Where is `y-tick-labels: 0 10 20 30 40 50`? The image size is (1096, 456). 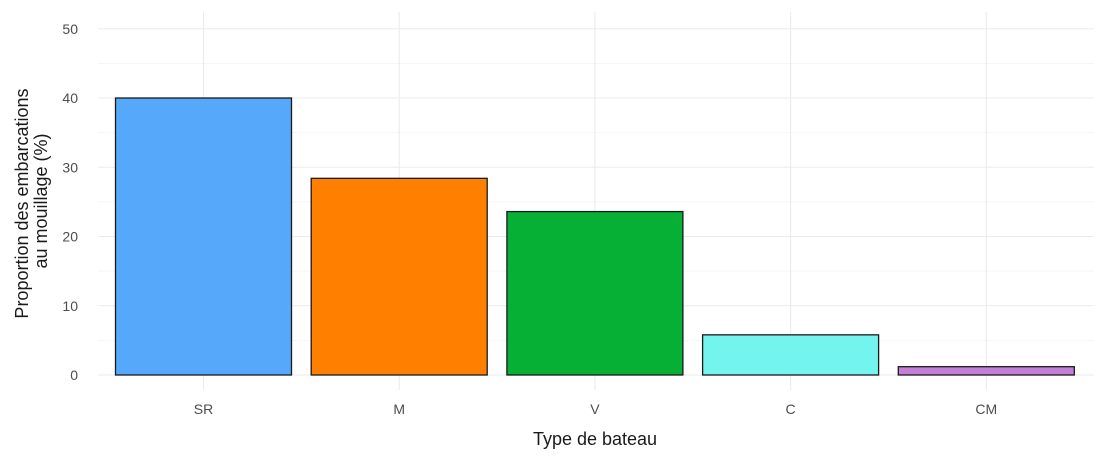
y-tick-labels: 0 10 20 30 40 50 is located at coordinates (70, 202).